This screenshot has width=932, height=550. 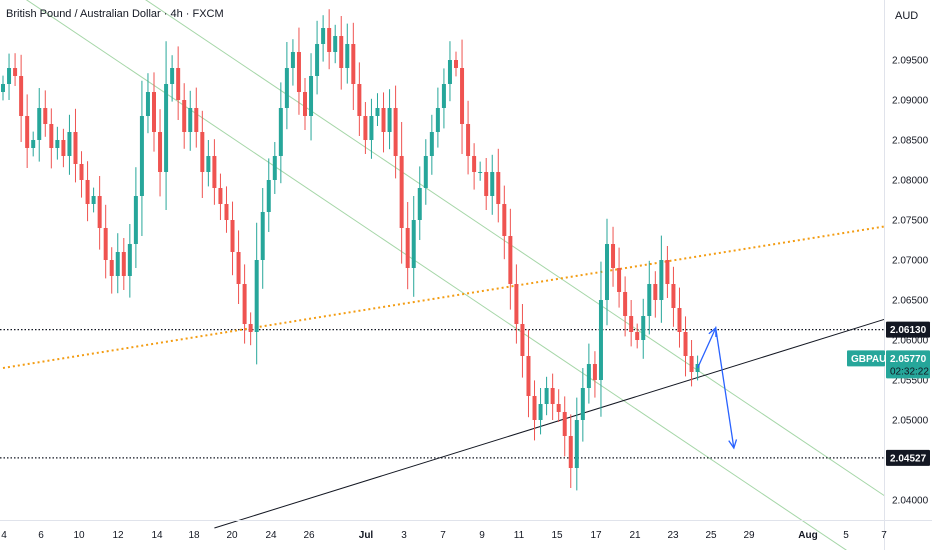 I want to click on level-tag-label: 2.06130, so click(x=908, y=330).